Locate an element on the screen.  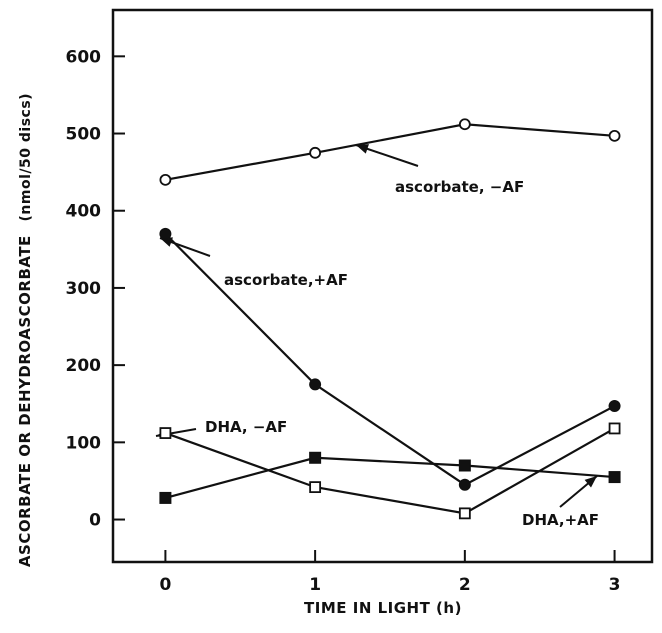
x-axis-title: TIME IN LIGHT (h) is located at coordinates (383, 608).